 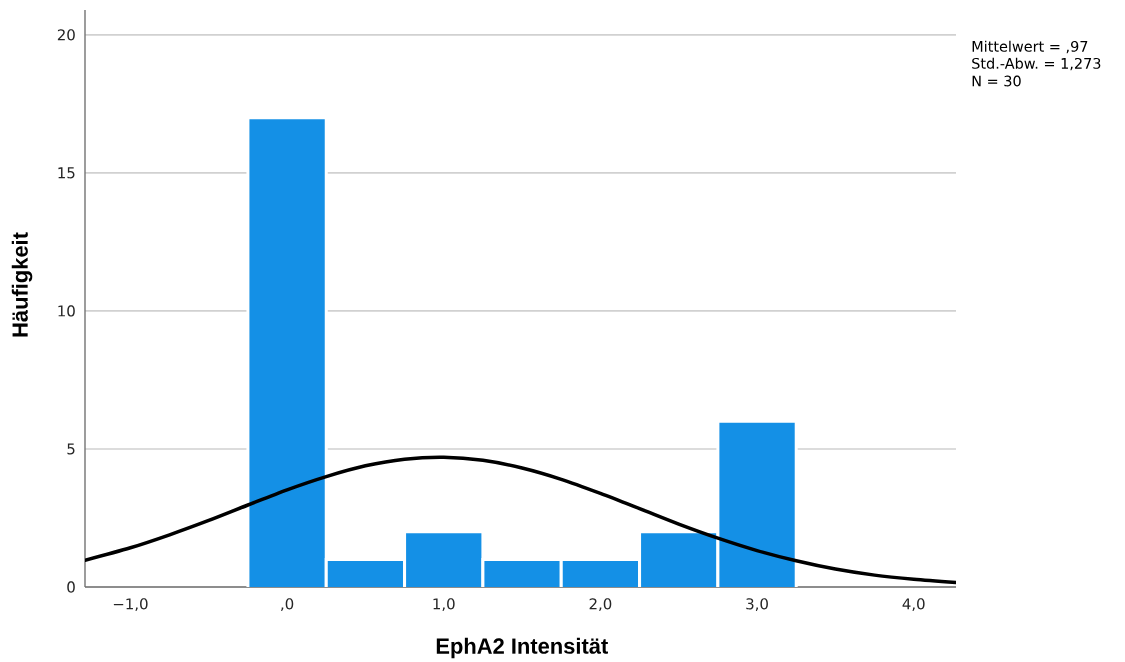 What do you see at coordinates (913, 605) in the screenshot?
I see `x-tick-label: 4,0` at bounding box center [913, 605].